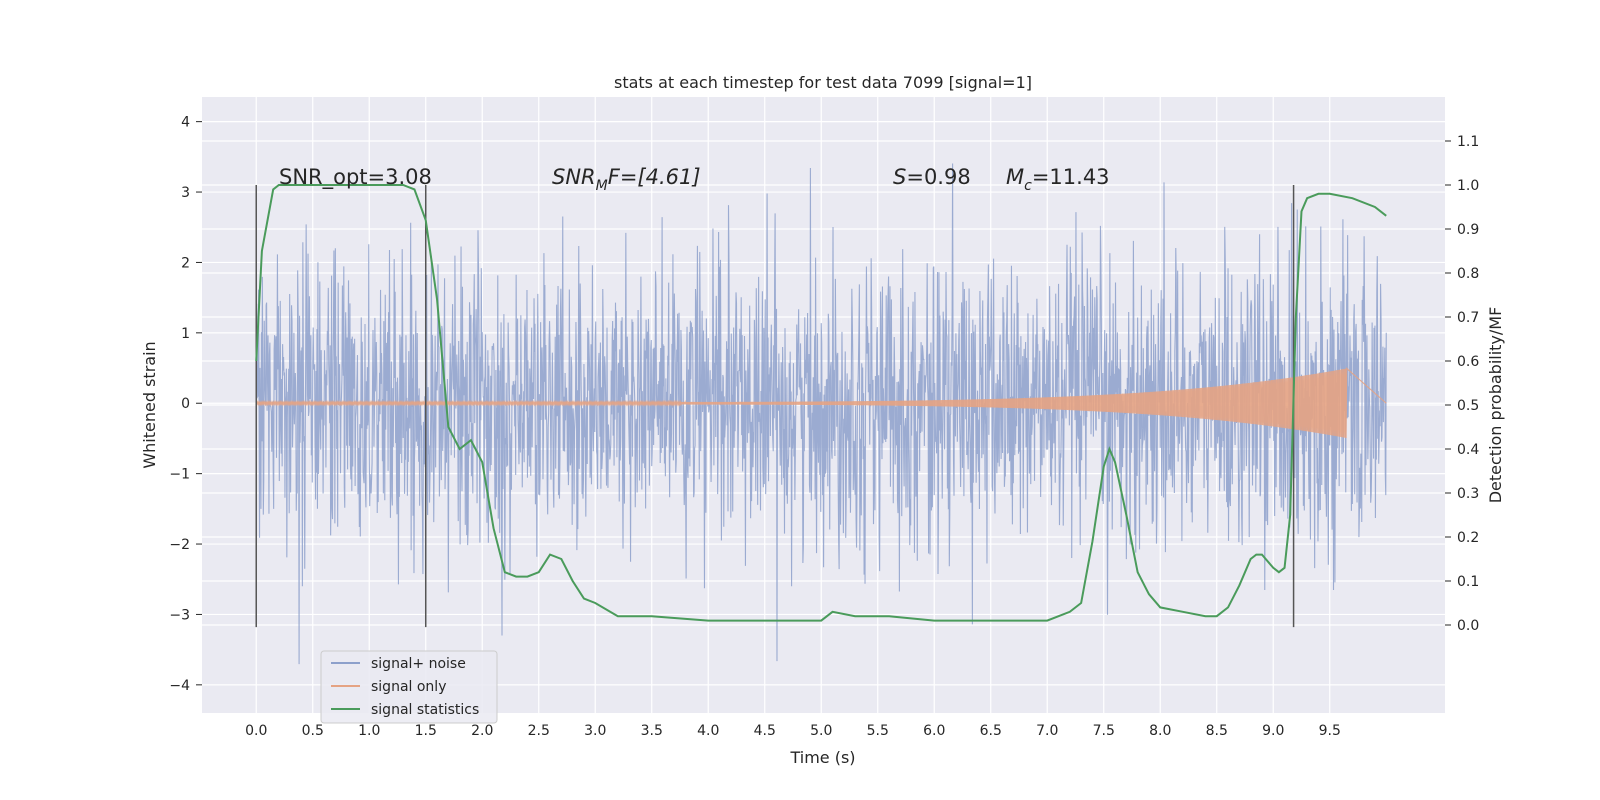  Describe the element at coordinates (369, 731) in the screenshot. I see `x-tick-label: 1.0` at that location.